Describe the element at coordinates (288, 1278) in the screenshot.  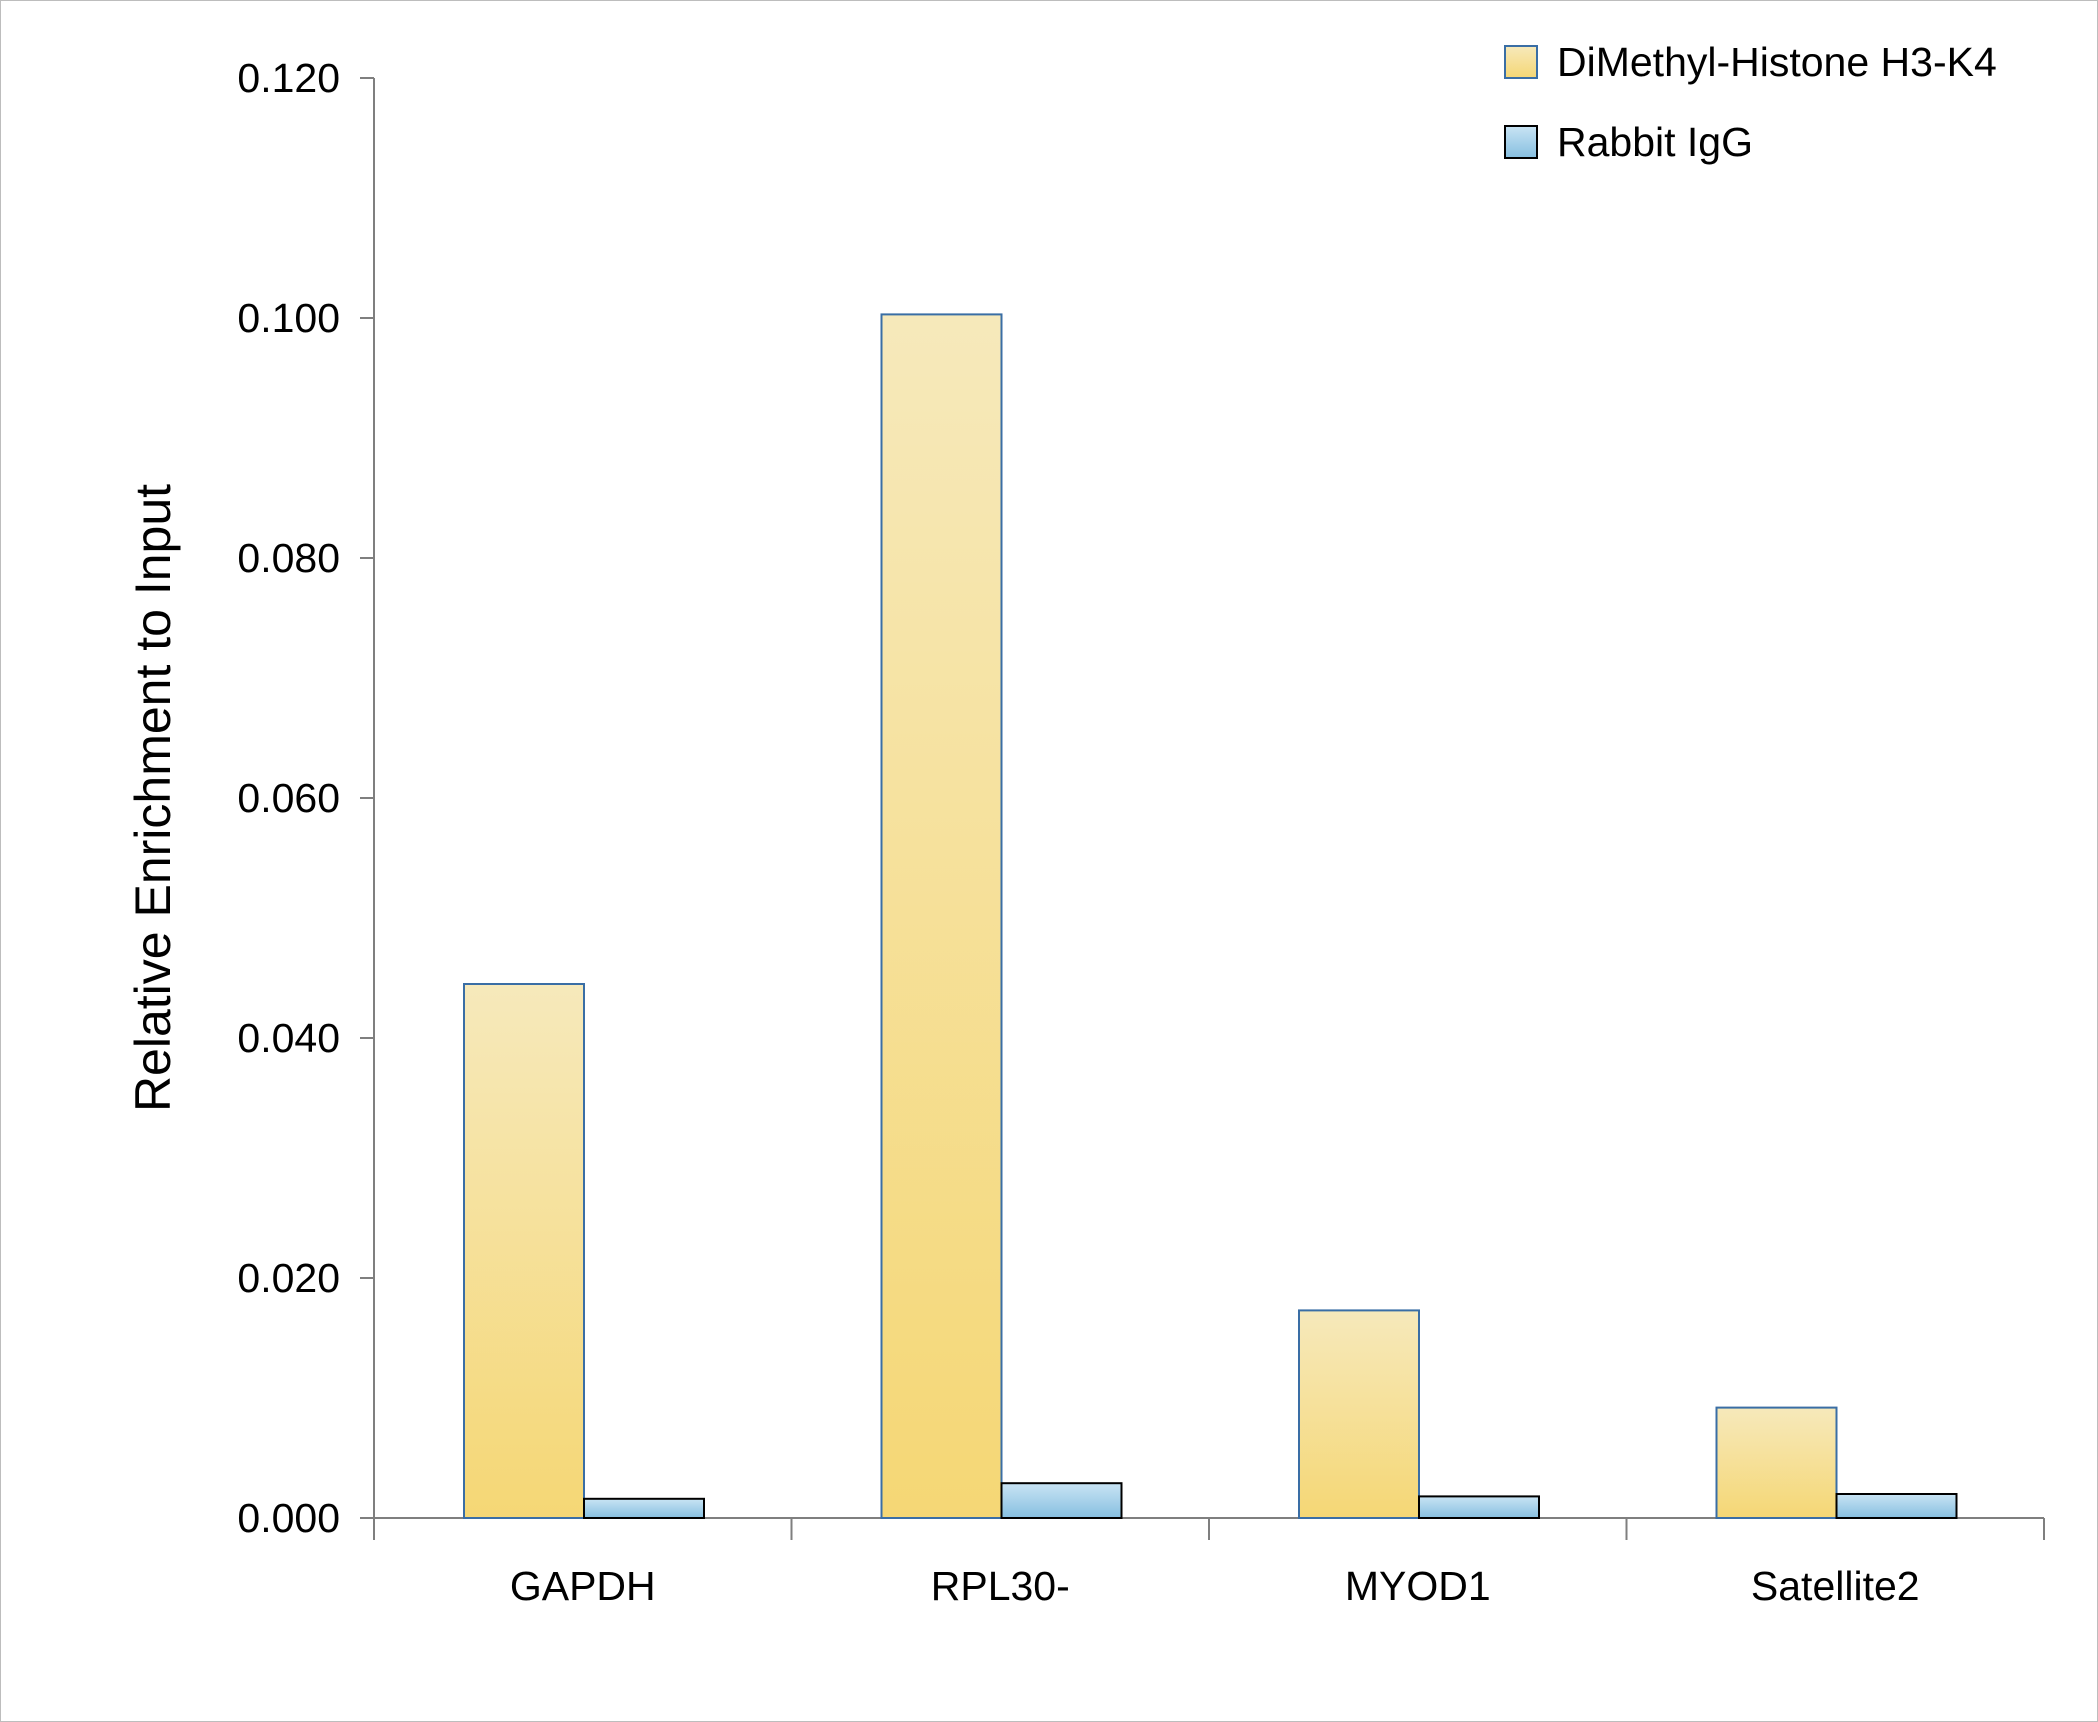
I see `y-tick-label: 0.020` at that location.